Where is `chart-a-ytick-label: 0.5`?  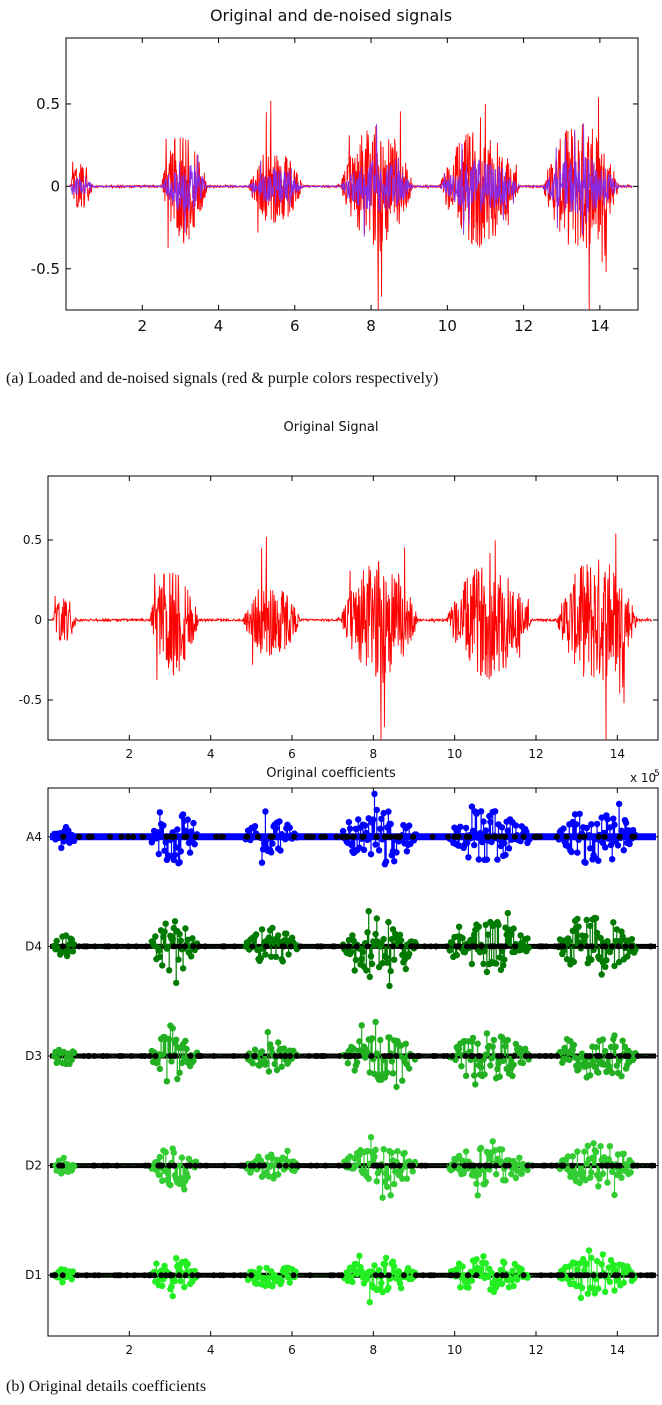 chart-a-ytick-label: 0.5 is located at coordinates (48, 104).